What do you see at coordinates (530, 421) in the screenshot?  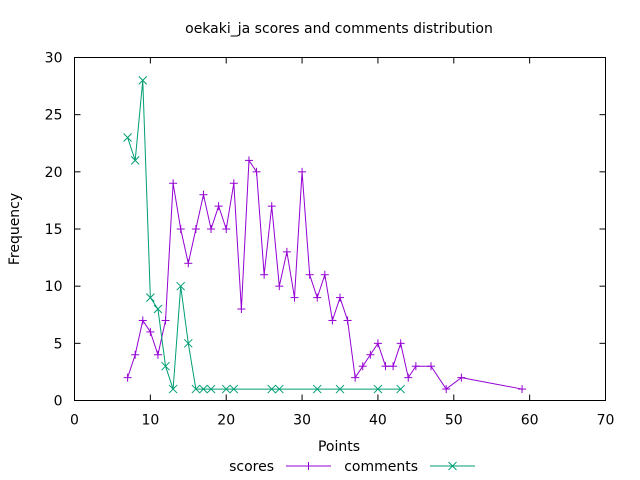 I see `x-tick-label: 60` at bounding box center [530, 421].